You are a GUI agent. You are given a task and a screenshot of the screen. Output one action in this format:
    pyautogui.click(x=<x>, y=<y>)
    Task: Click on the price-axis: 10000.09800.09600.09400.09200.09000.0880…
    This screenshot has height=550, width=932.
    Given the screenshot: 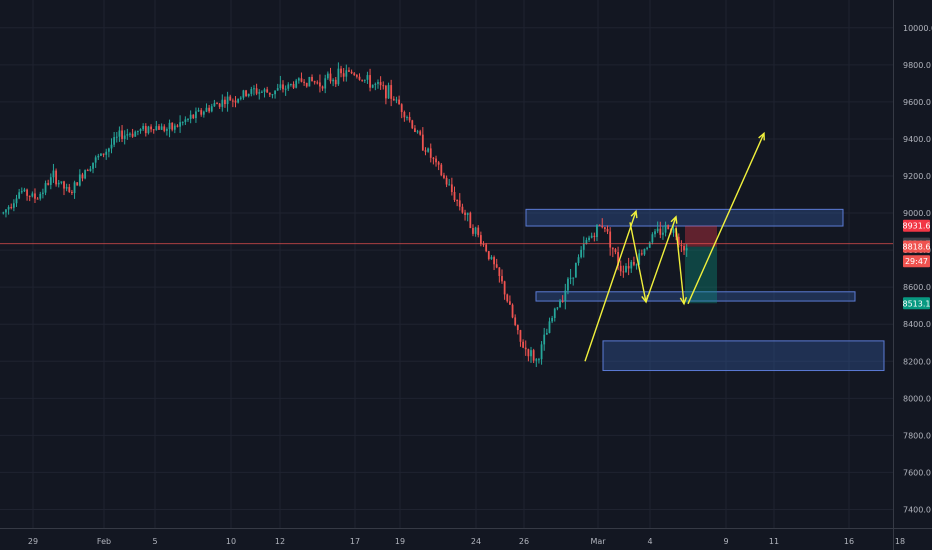 What is the action you would take?
    pyautogui.click(x=912, y=275)
    